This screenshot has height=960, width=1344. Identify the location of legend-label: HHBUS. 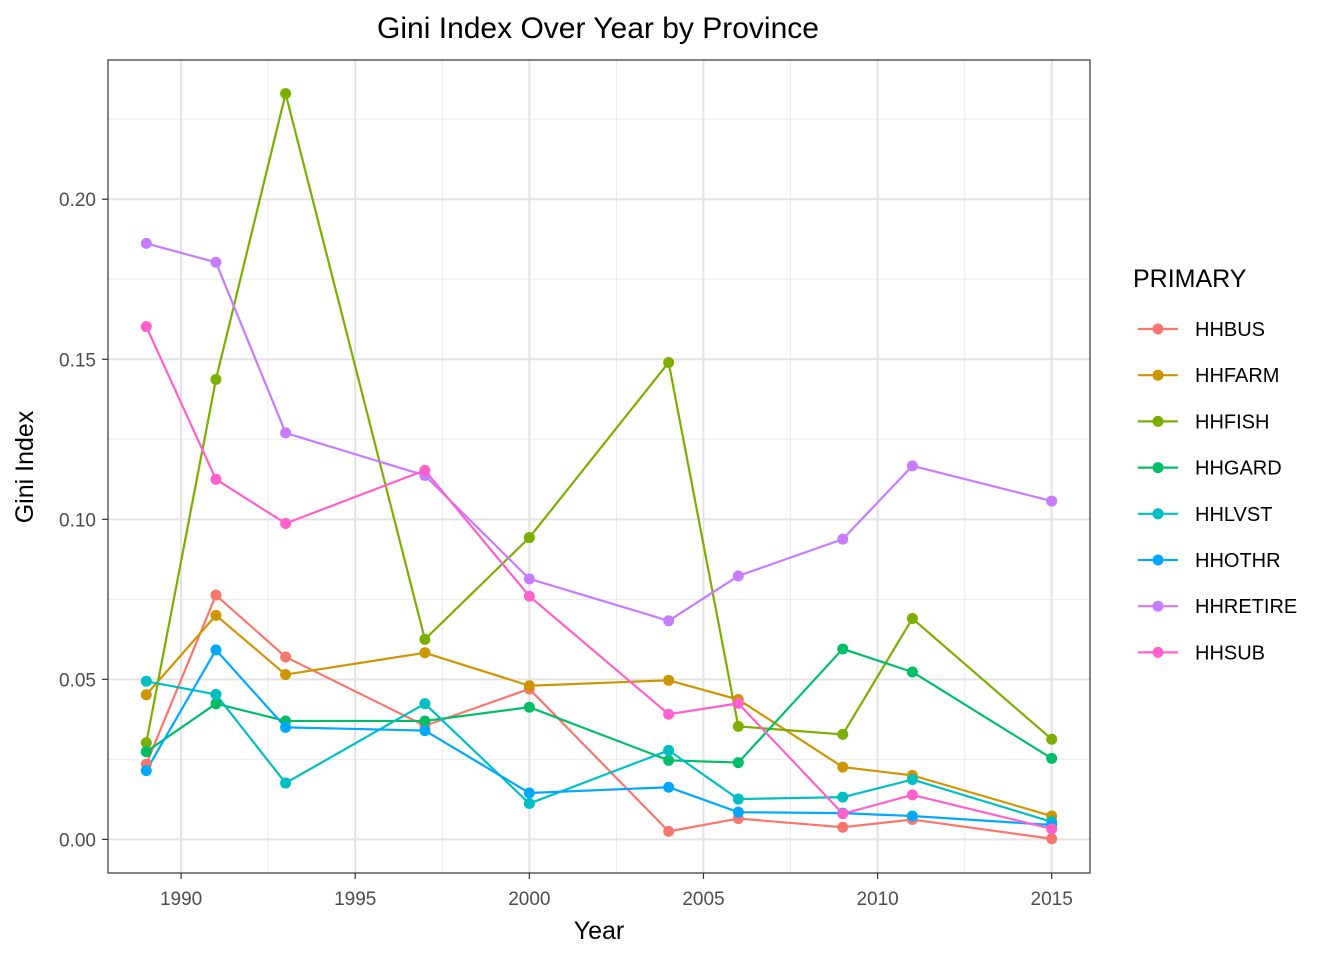
(1230, 330).